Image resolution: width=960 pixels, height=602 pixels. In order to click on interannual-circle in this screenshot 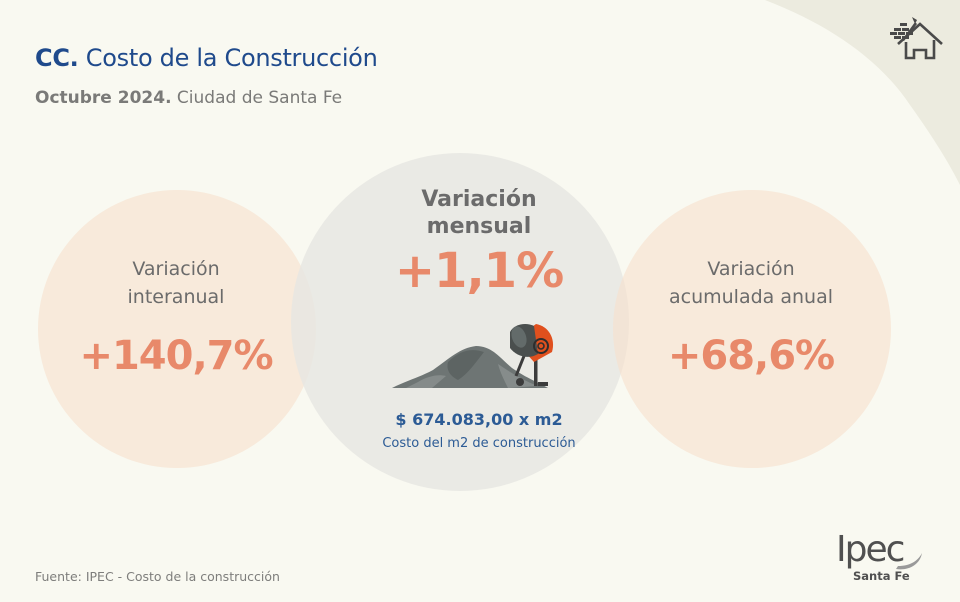, I will do `click(177, 329)`.